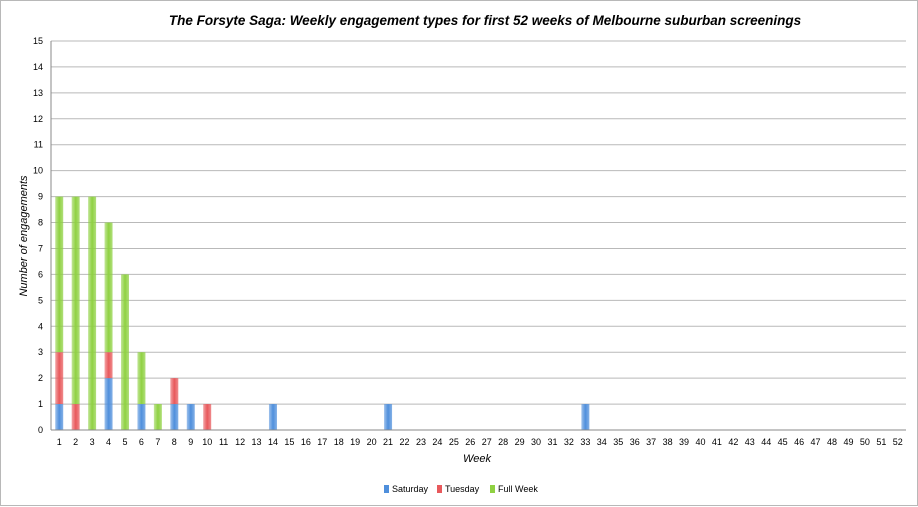 The height and width of the screenshot is (507, 918). What do you see at coordinates (40, 404) in the screenshot?
I see `y-tick-label: 1` at bounding box center [40, 404].